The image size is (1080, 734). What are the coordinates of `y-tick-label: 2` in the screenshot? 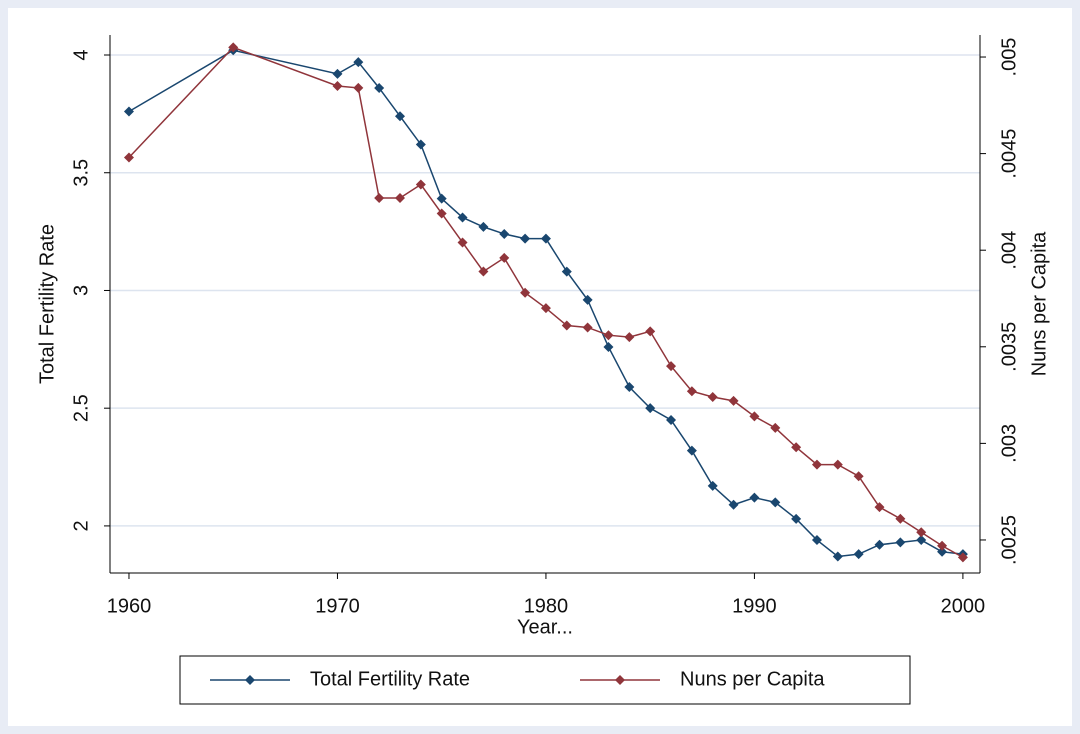 It's located at (81, 525).